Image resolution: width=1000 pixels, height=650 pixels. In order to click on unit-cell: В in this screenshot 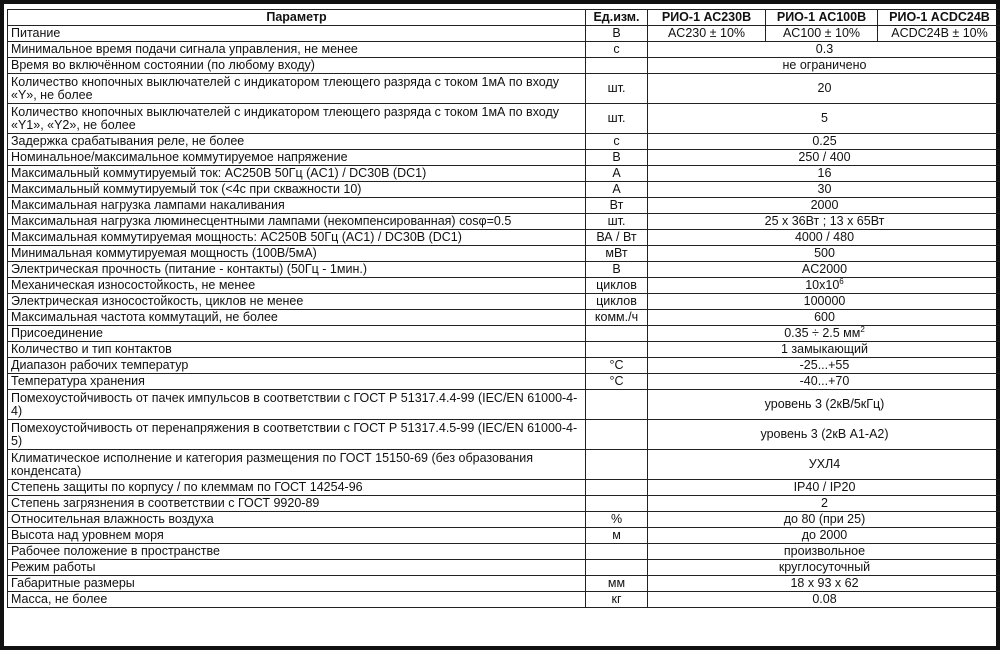, I will do `click(616, 33)`.